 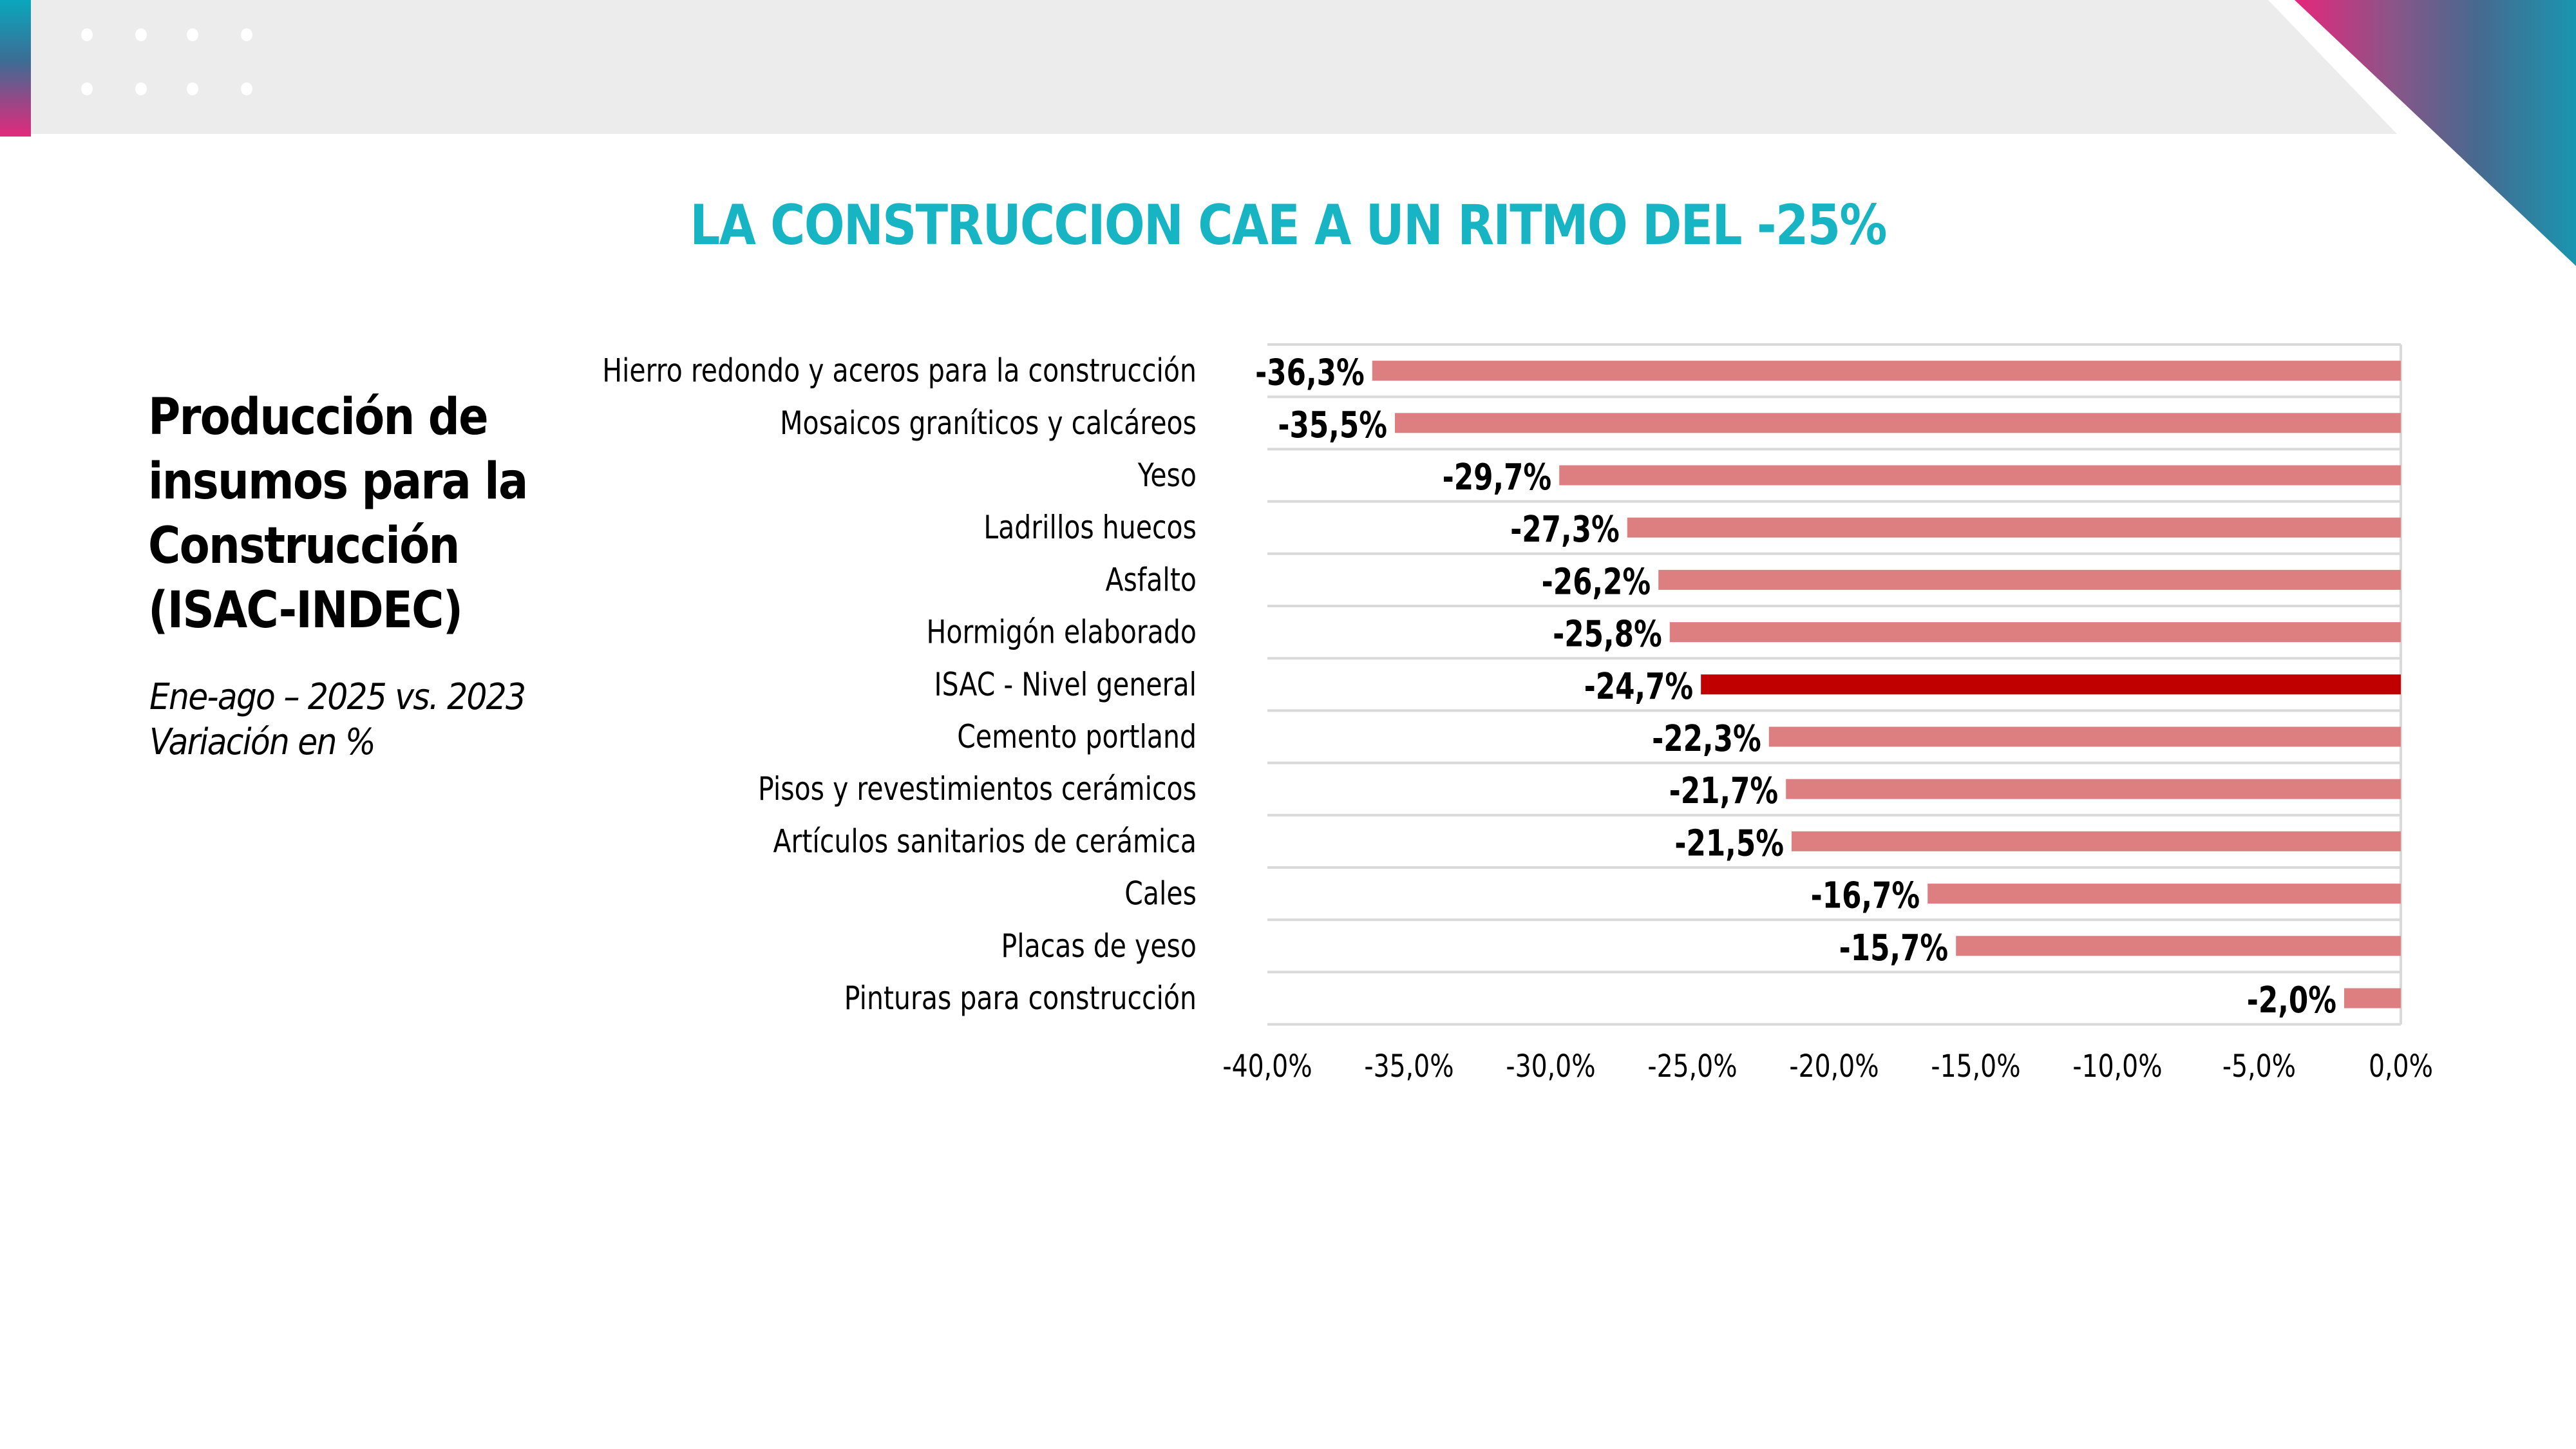 What do you see at coordinates (1975, 1066) in the screenshot?
I see `x-tick-label: -15,0%` at bounding box center [1975, 1066].